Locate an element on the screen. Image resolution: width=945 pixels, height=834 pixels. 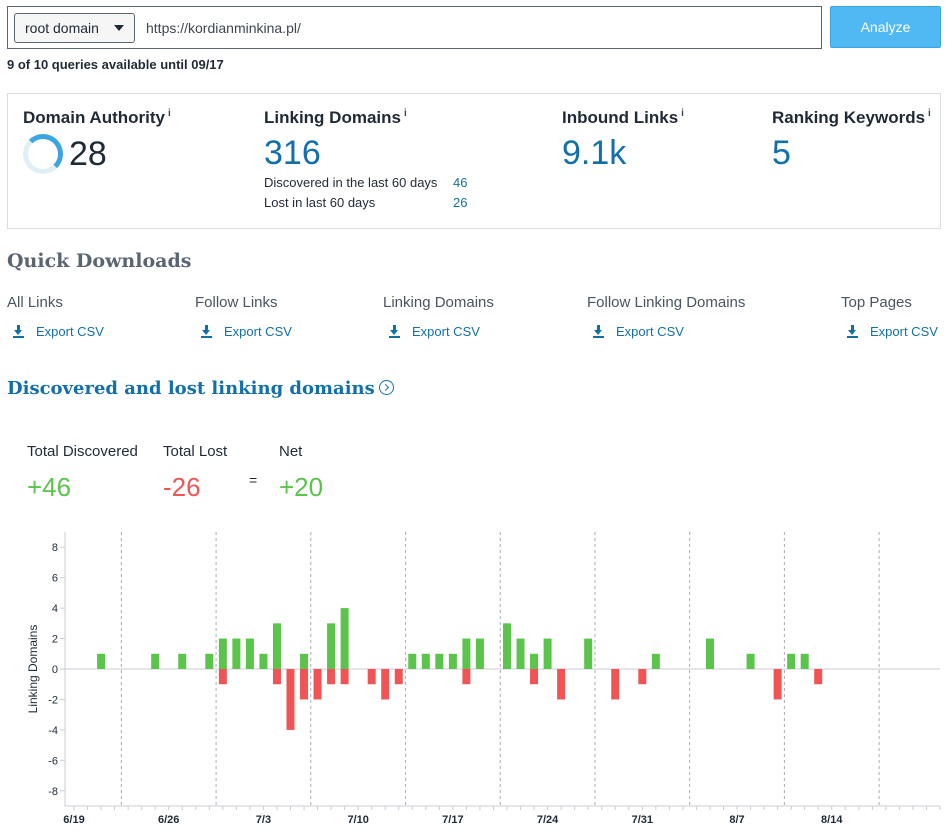
download-linking-domains: Linking Domains Export CSV is located at coordinates (438, 316).